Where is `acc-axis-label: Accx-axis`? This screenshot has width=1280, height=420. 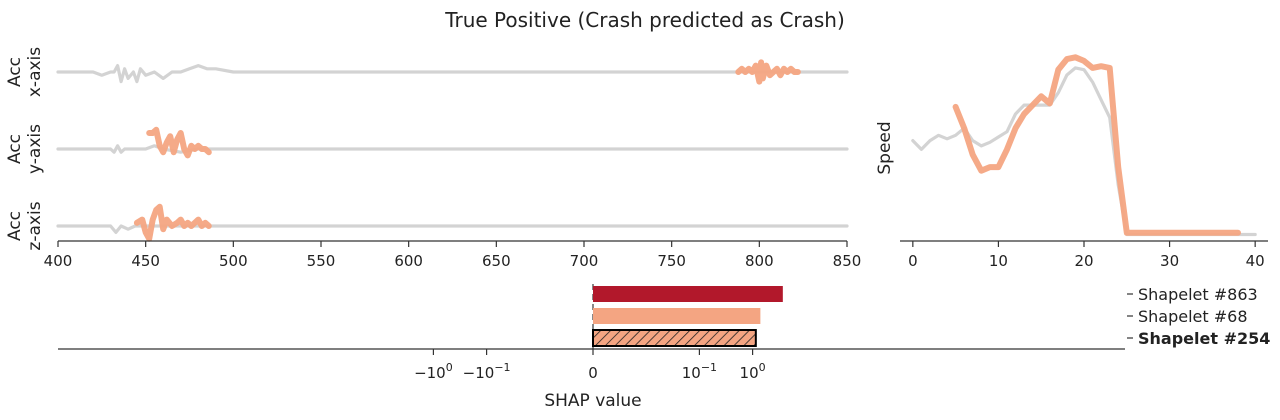 acc-axis-label: Accx-axis is located at coordinates (25, 72).